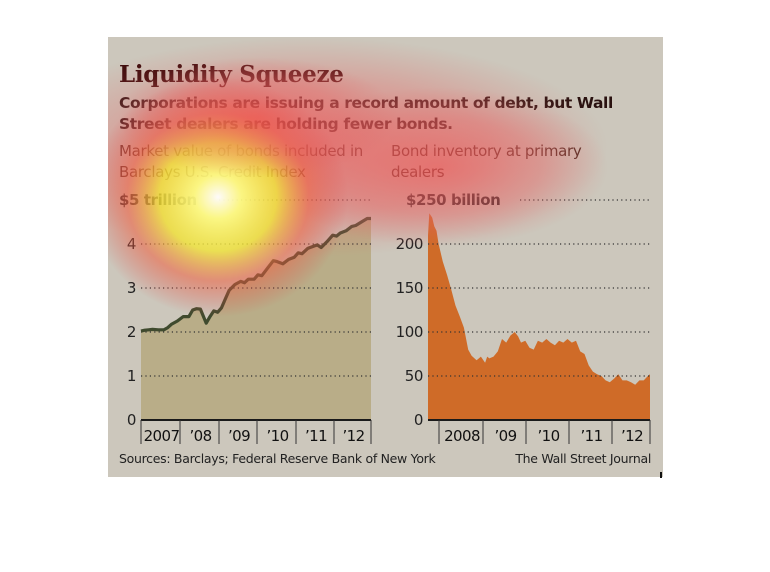  What do you see at coordinates (505, 436) in the screenshot?
I see `right-xtick-label: ’09` at bounding box center [505, 436].